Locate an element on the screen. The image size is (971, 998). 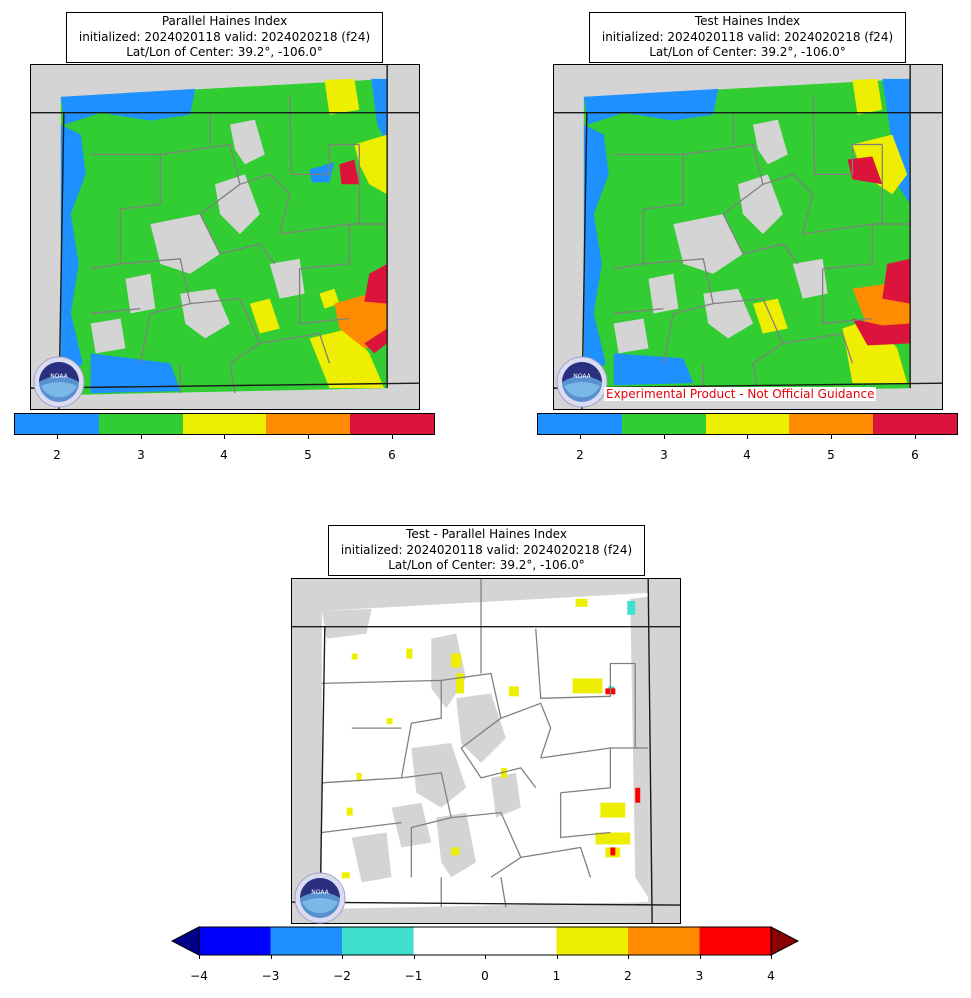
panel1-tick-label: 3 is located at coordinates (141, 455).